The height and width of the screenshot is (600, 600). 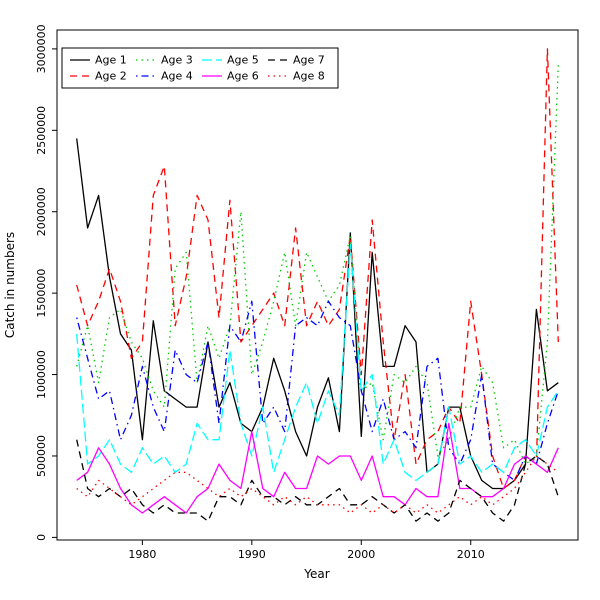 What do you see at coordinates (41, 456) in the screenshot?
I see `y-axis-tick-label: 500000` at bounding box center [41, 456].